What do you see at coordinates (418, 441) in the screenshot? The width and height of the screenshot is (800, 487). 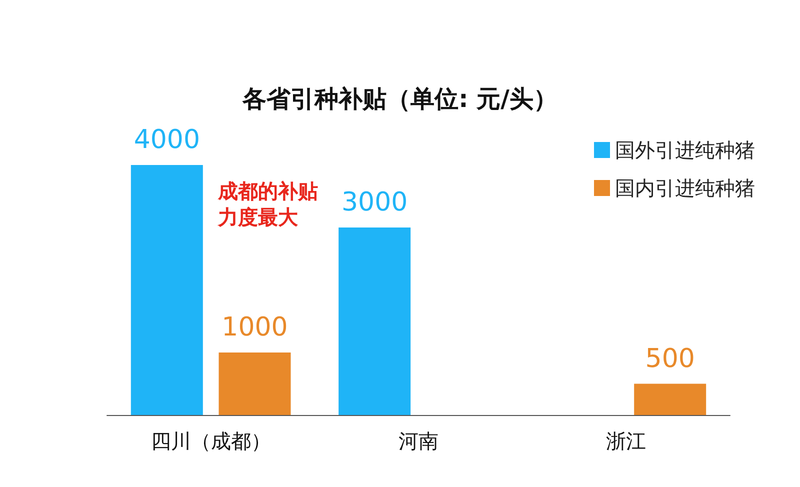 I see `x-tick-label: 河南` at bounding box center [418, 441].